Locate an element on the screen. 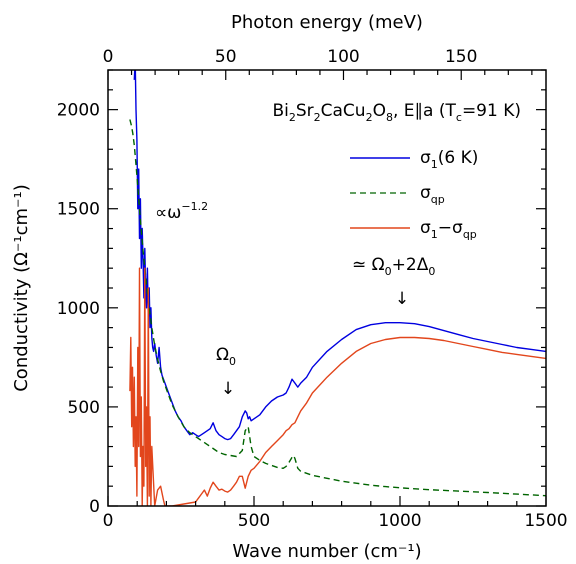 The width and height of the screenshot is (576, 564). annotation-omega0-arrow: ↓ is located at coordinates (228, 389).